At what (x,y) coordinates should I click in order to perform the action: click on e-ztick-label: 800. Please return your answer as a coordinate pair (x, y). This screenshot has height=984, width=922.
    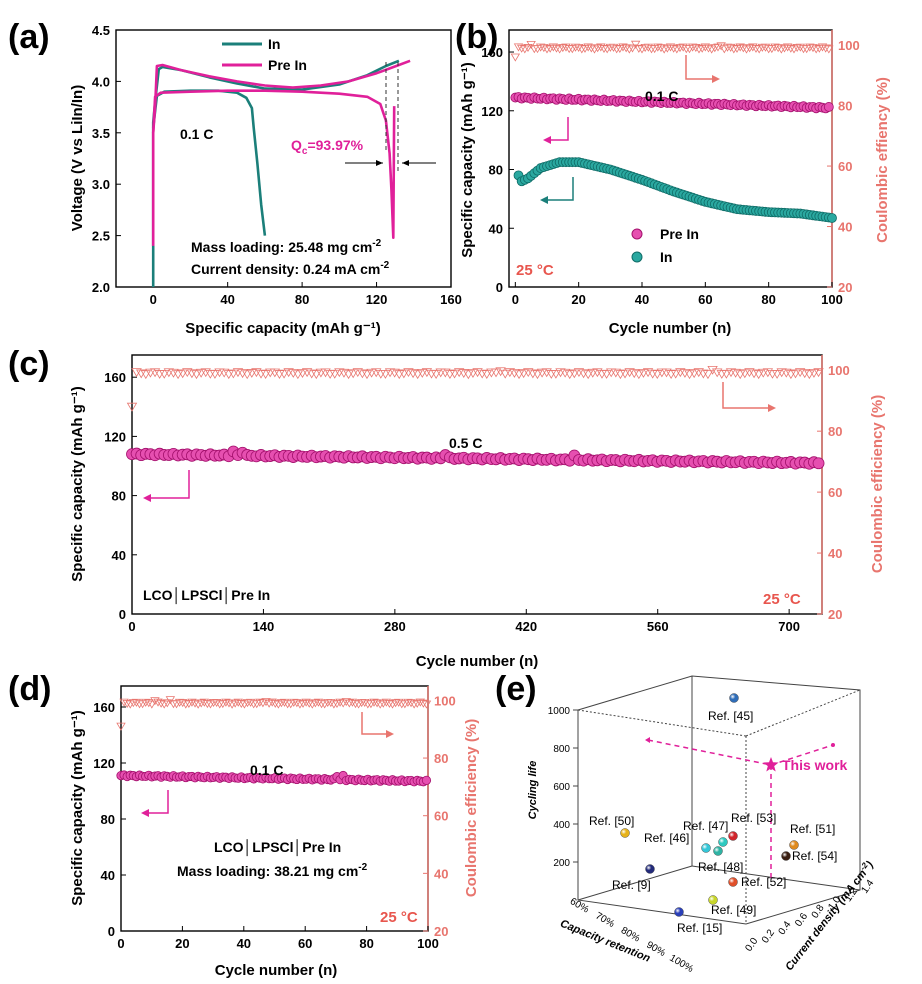
    Looking at the image, I should click on (561, 749).